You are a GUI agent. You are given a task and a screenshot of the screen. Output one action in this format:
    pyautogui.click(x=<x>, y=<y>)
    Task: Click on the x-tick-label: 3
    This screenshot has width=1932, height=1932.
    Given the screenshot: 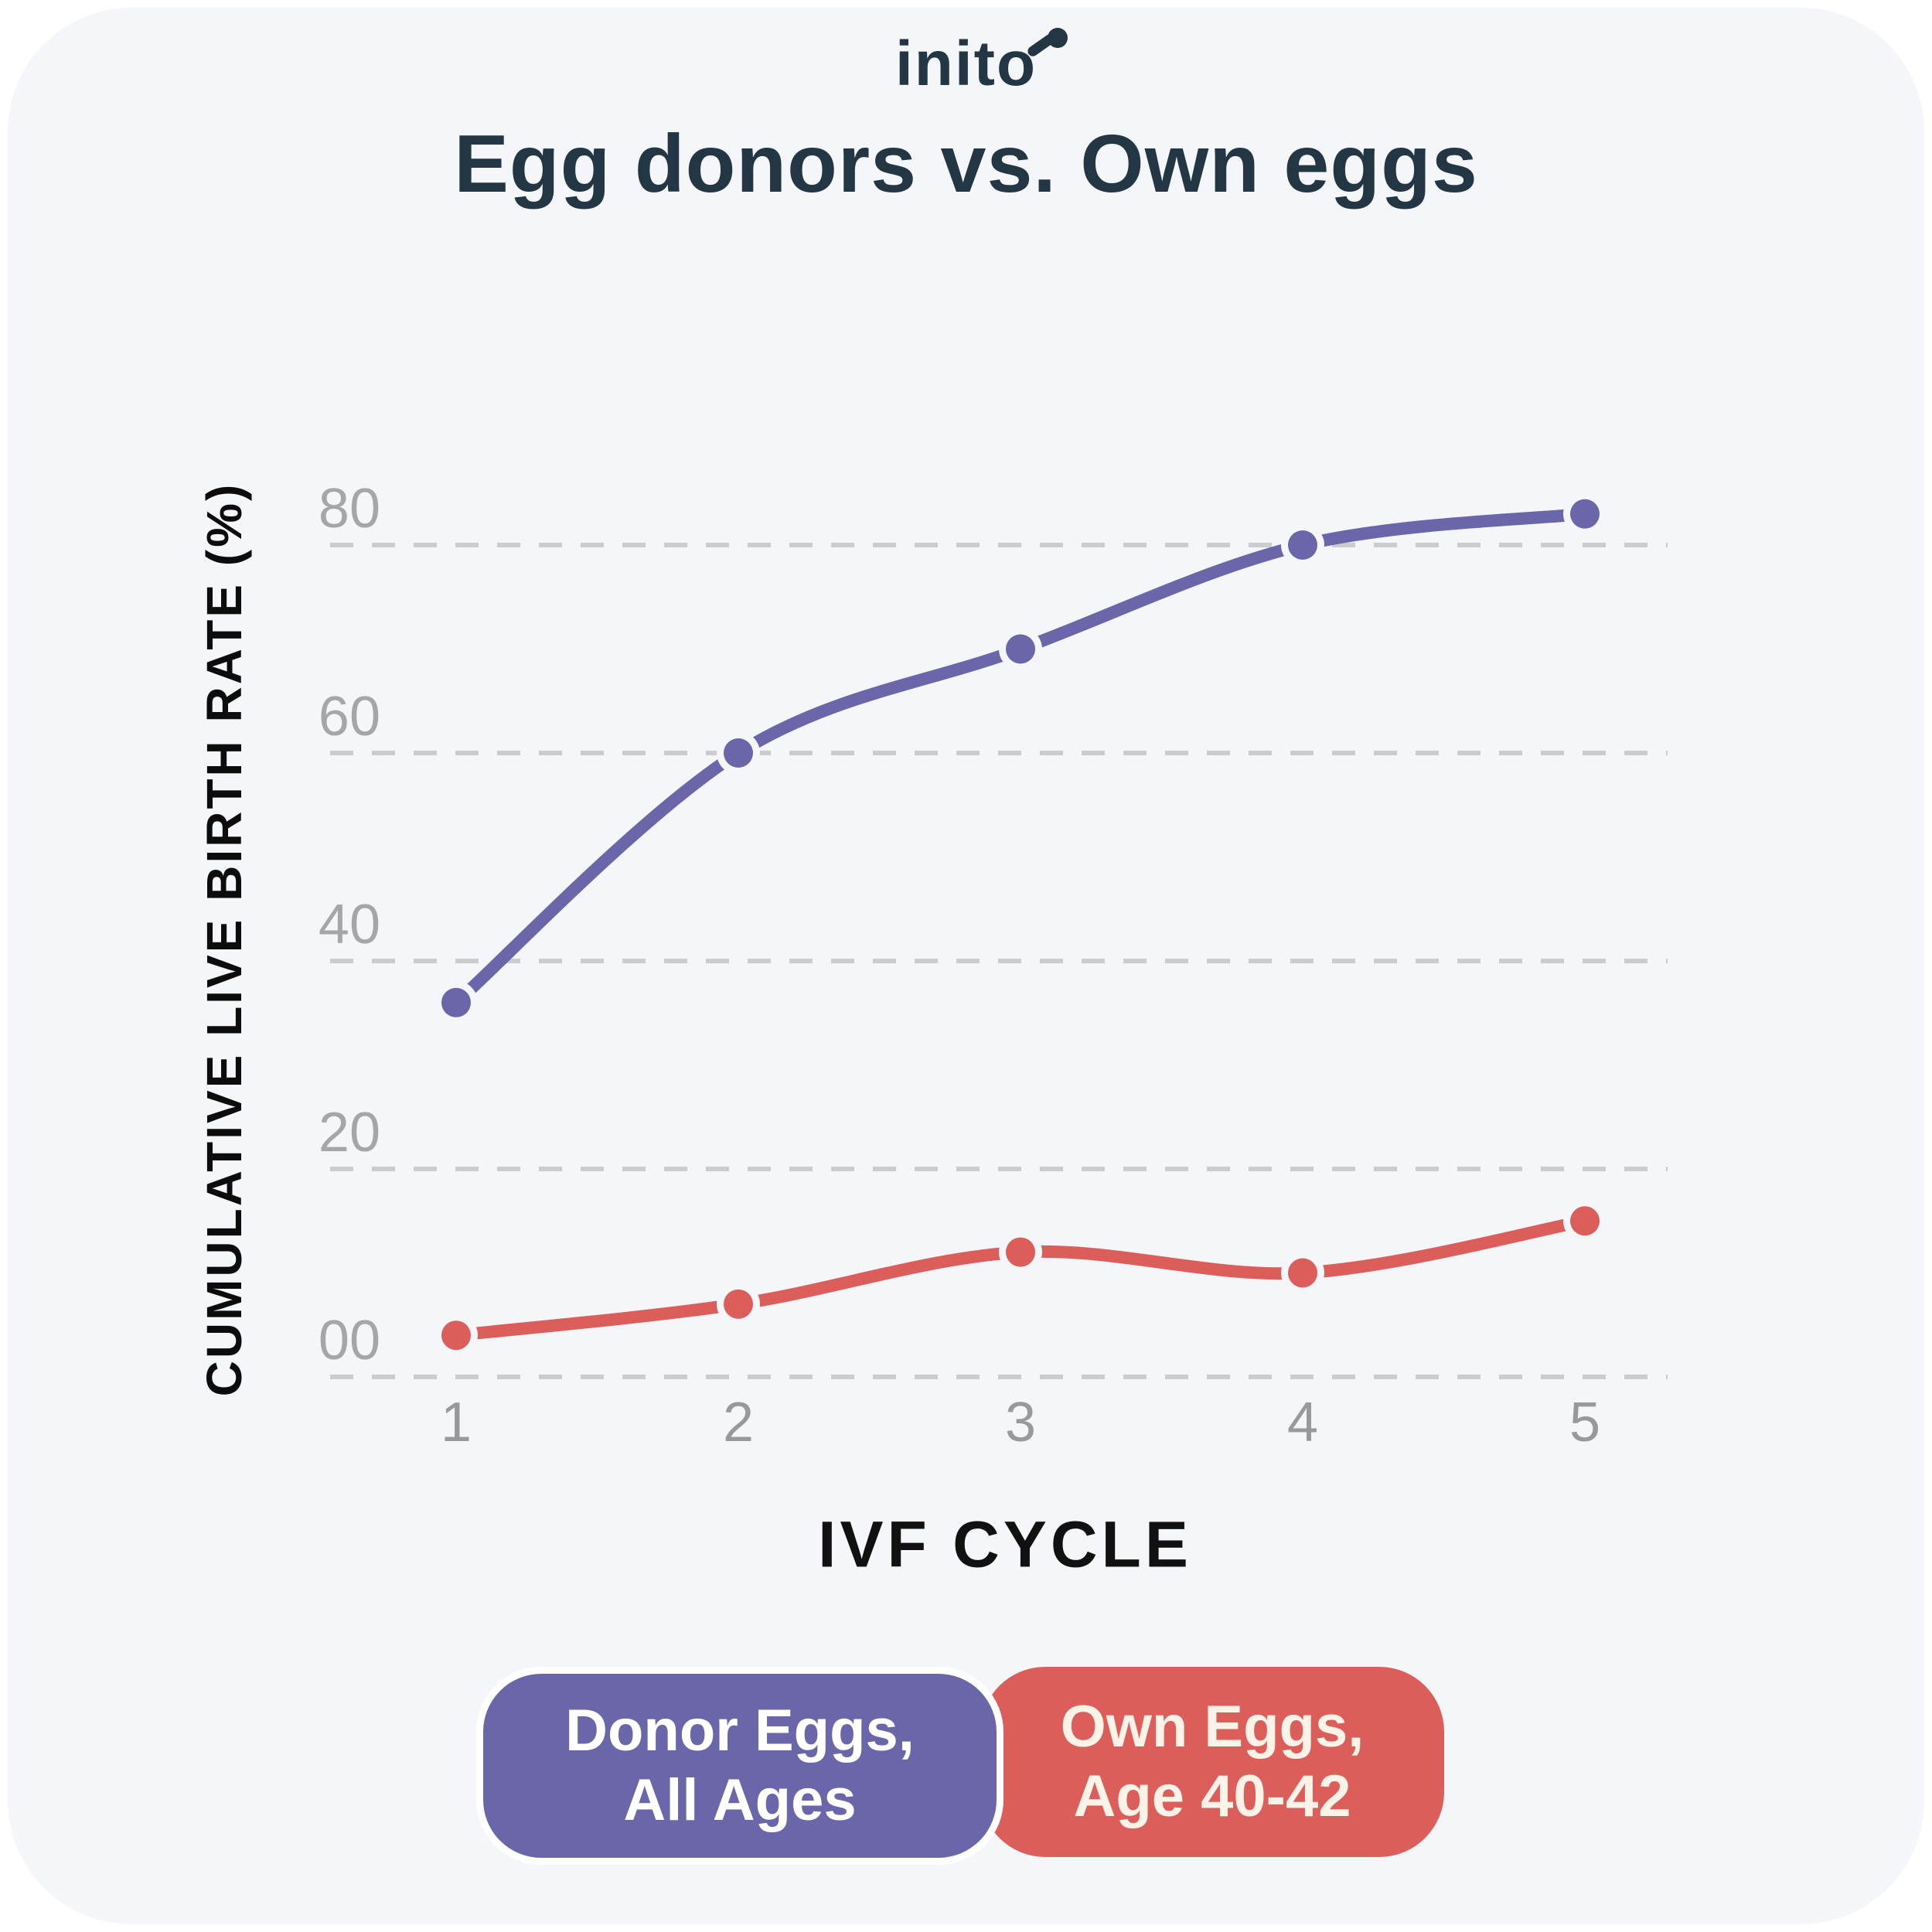 What is the action you would take?
    pyautogui.click(x=1020, y=1422)
    